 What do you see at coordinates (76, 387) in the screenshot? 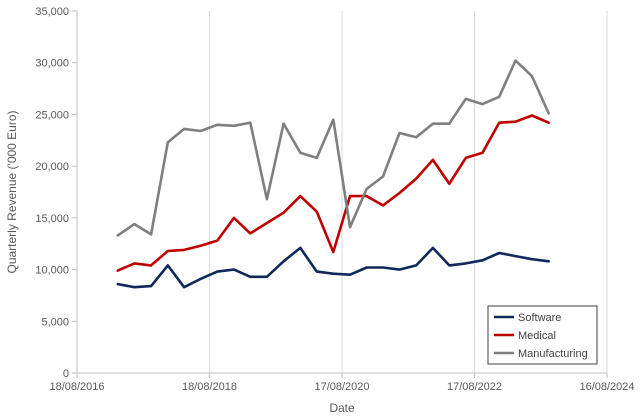
I see `x-tick-label: 18/08/2016` at bounding box center [76, 387].